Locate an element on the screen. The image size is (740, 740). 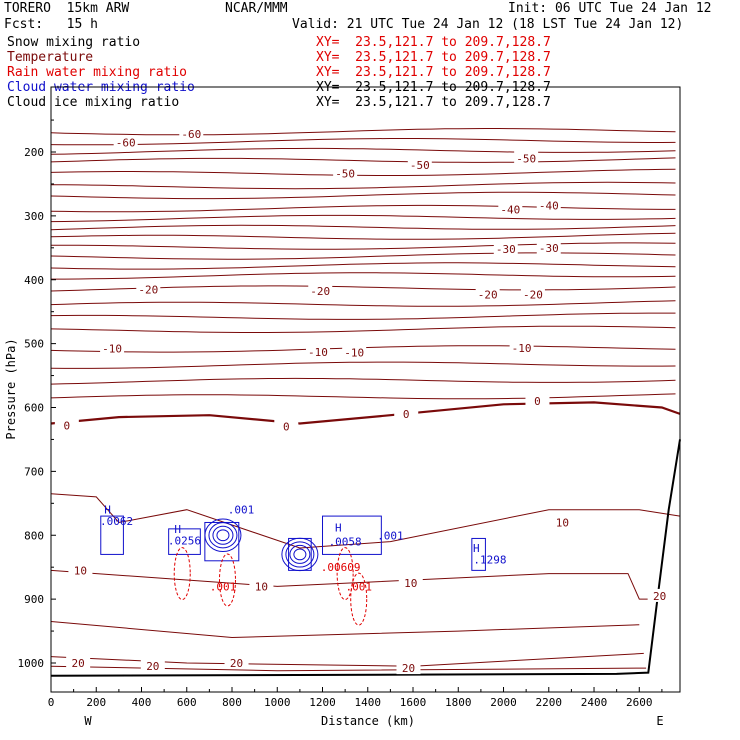
y-tick-label: 200 is located at coordinates (34, 152).